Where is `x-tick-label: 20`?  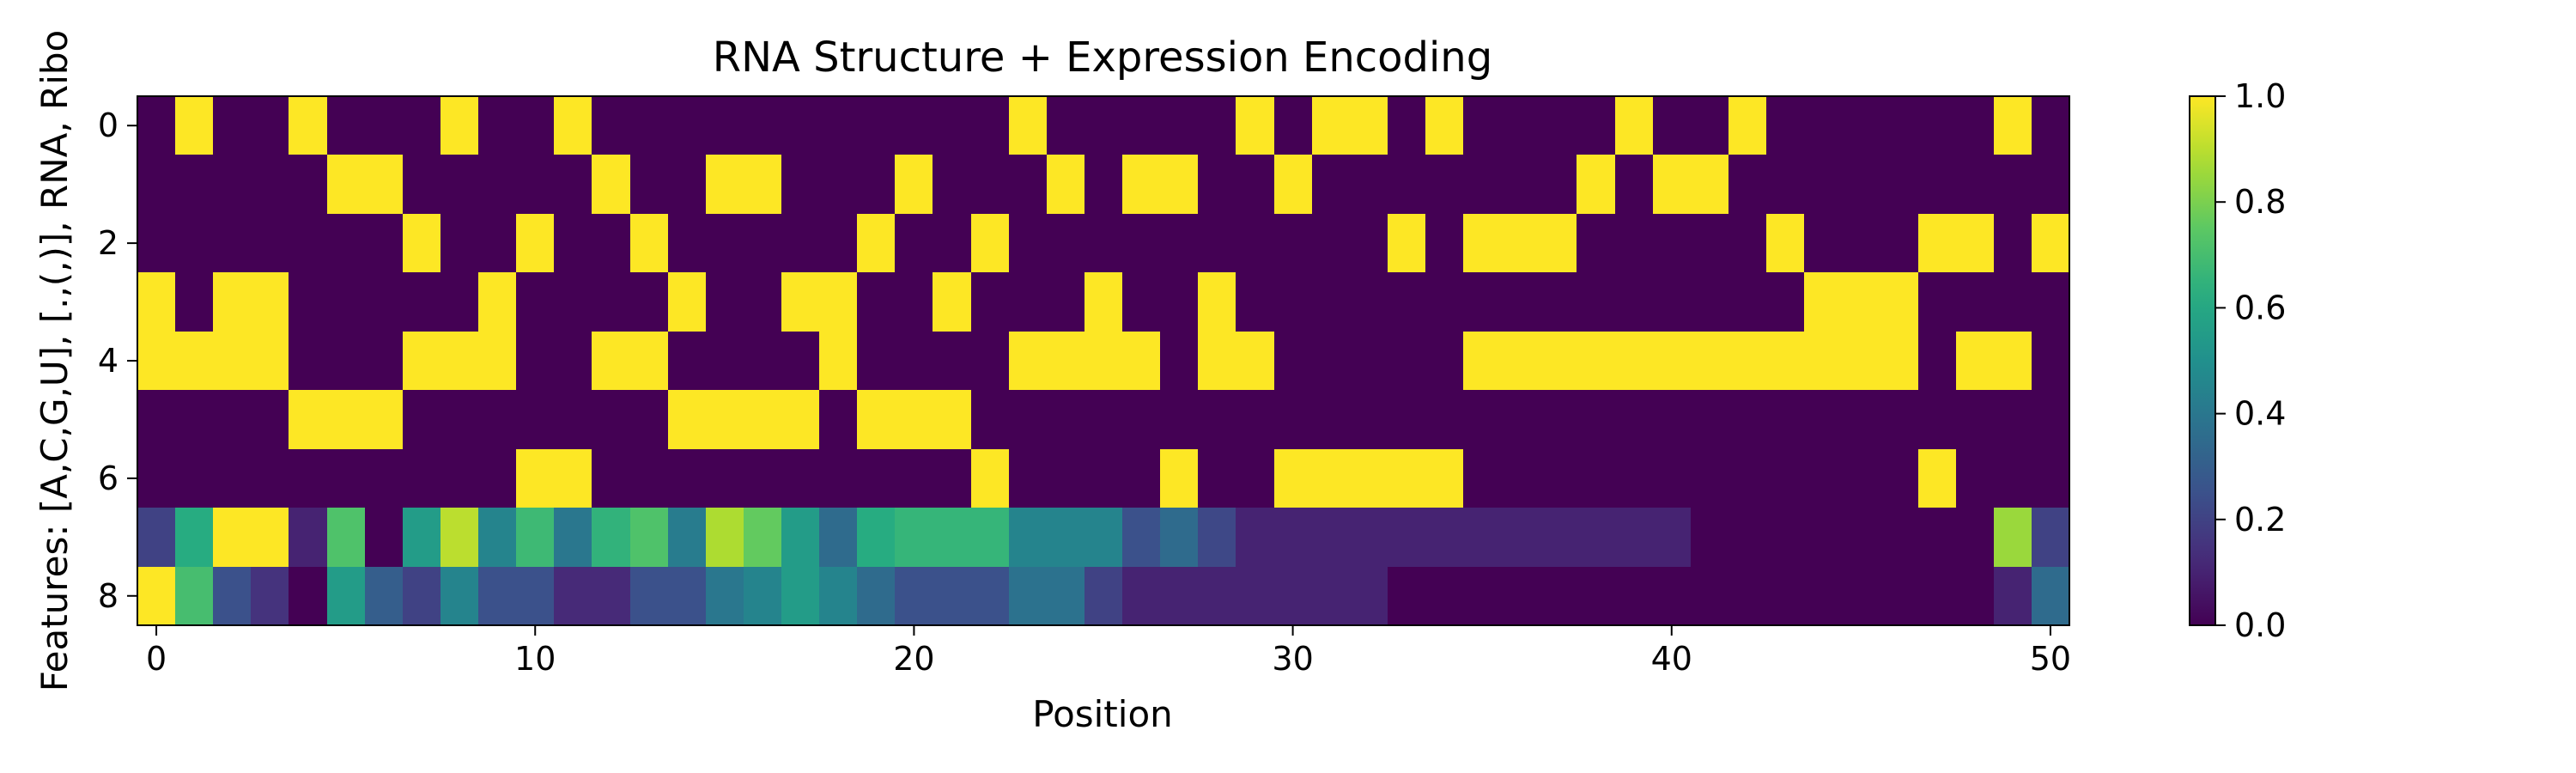
x-tick-label: 20 is located at coordinates (914, 659).